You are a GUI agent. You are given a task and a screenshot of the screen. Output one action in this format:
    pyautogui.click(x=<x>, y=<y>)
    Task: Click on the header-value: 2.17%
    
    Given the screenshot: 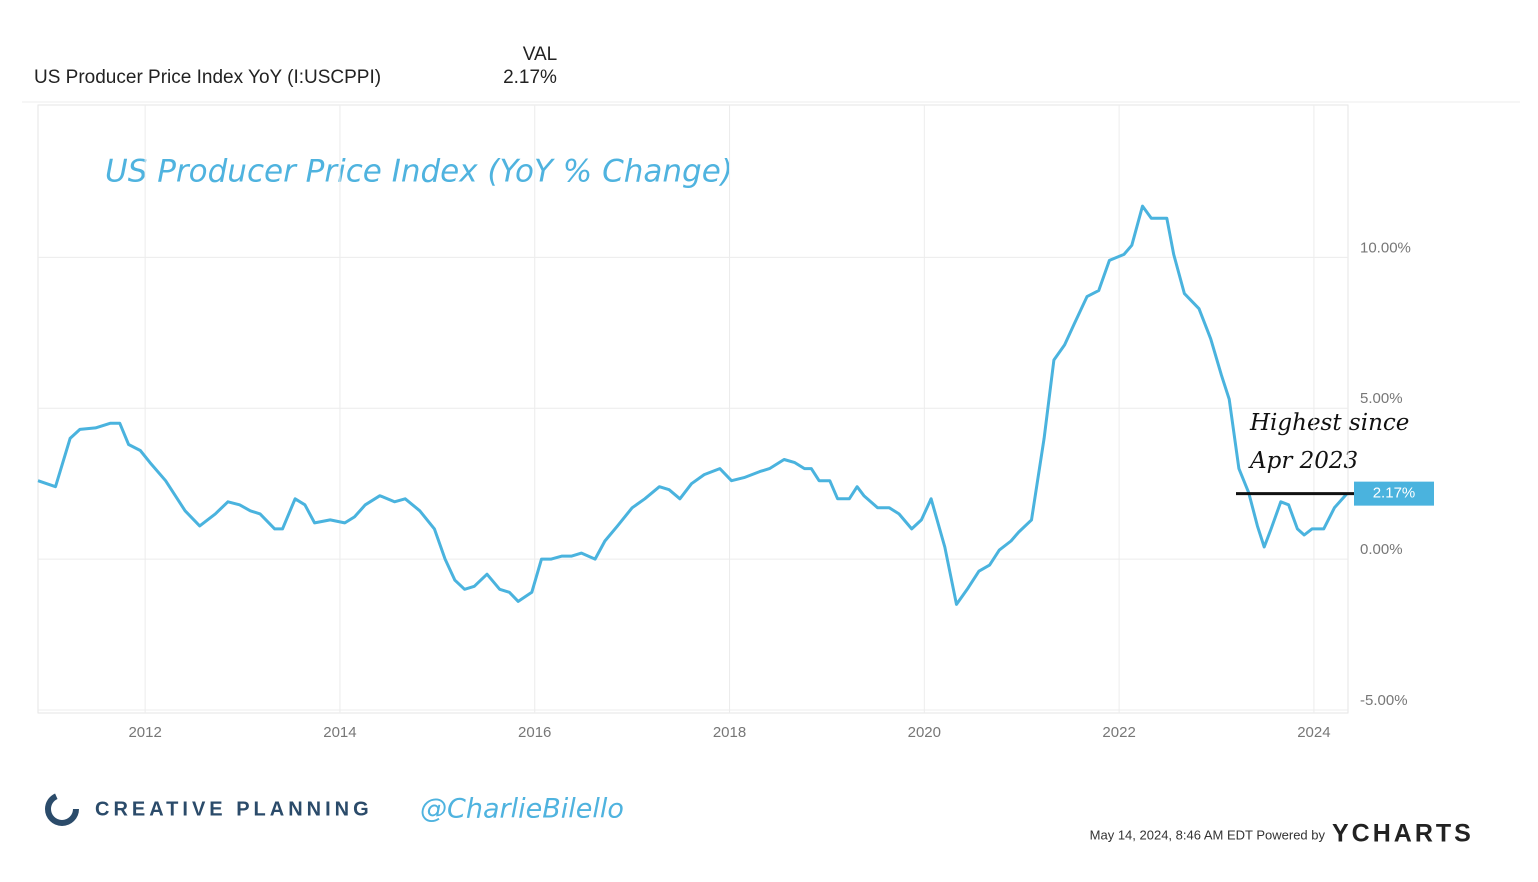 What is the action you would take?
    pyautogui.click(x=530, y=77)
    